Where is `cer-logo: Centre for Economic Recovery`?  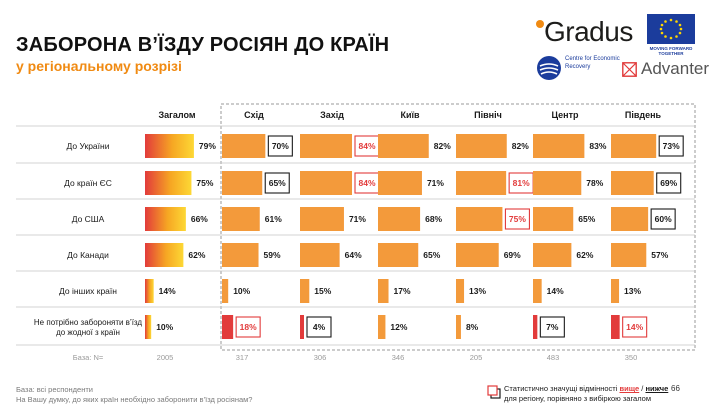
cer-logo: Centre for Economic Recovery is located at coordinates (578, 69).